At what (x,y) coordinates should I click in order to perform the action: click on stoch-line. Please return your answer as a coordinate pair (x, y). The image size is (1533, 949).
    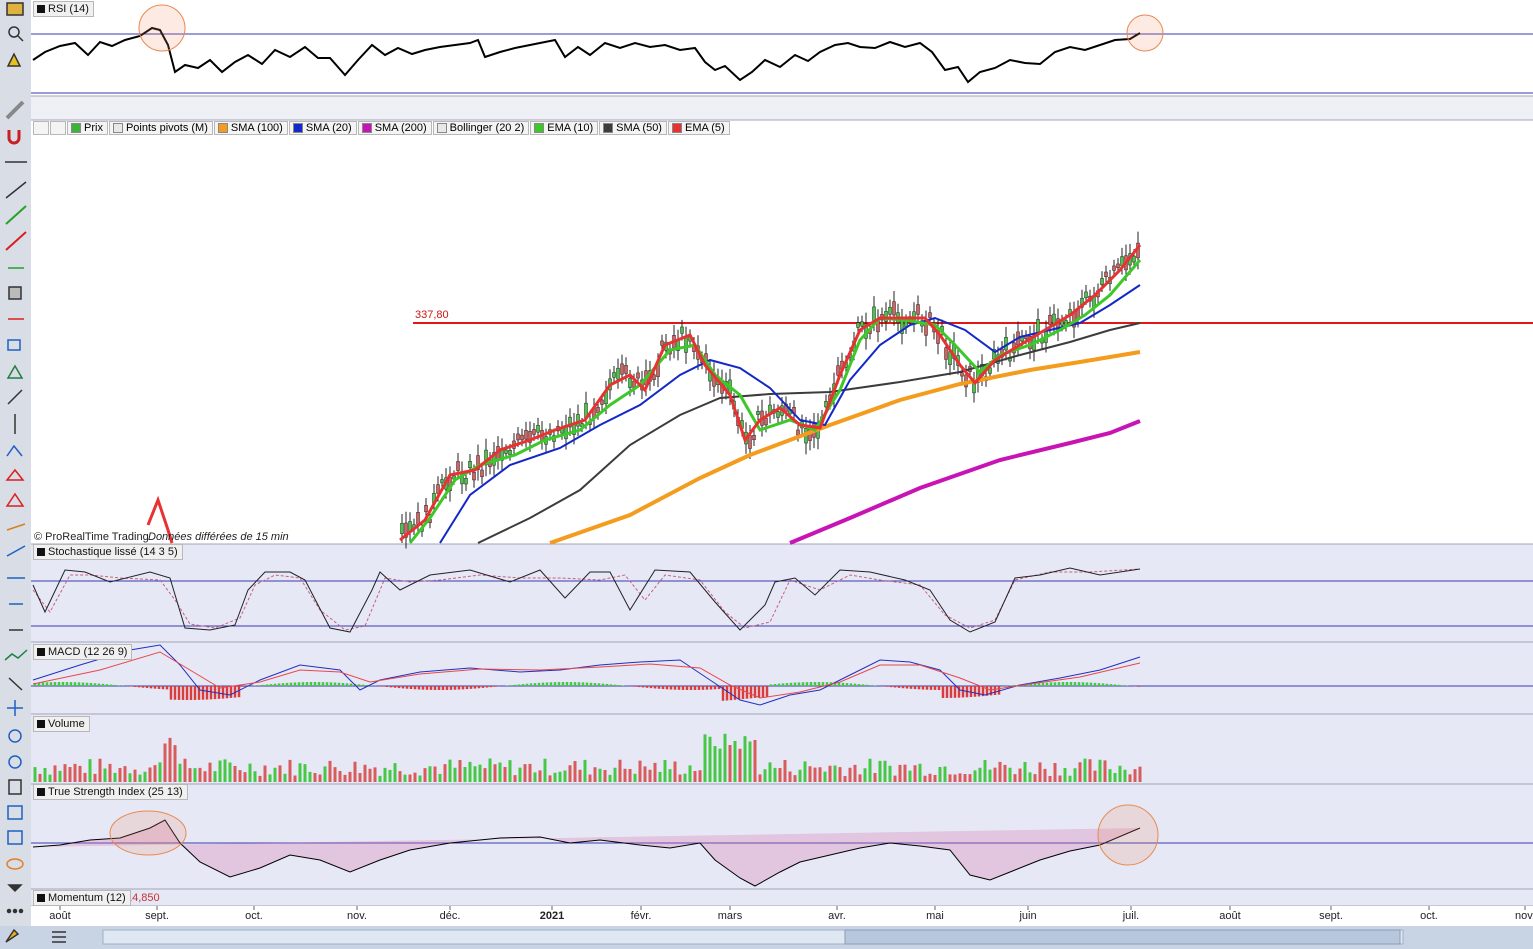
    Looking at the image, I should click on (586, 600).